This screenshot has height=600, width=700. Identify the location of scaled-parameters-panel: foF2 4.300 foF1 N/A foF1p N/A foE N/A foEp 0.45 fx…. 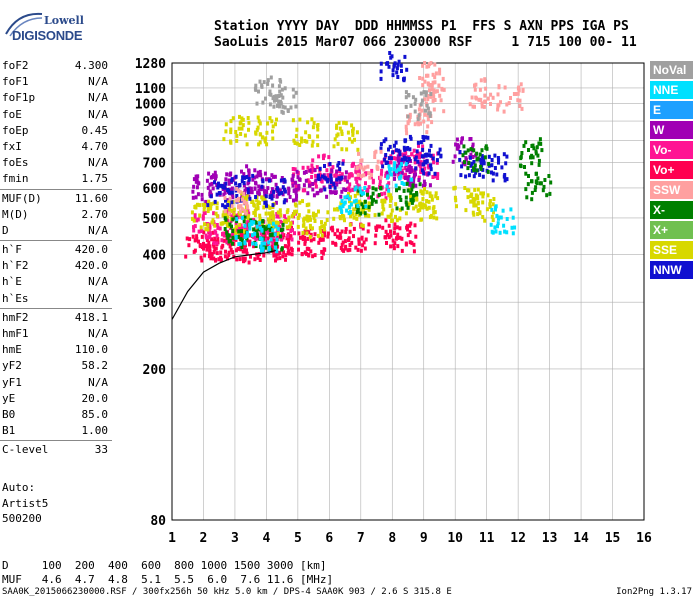
(56, 258).